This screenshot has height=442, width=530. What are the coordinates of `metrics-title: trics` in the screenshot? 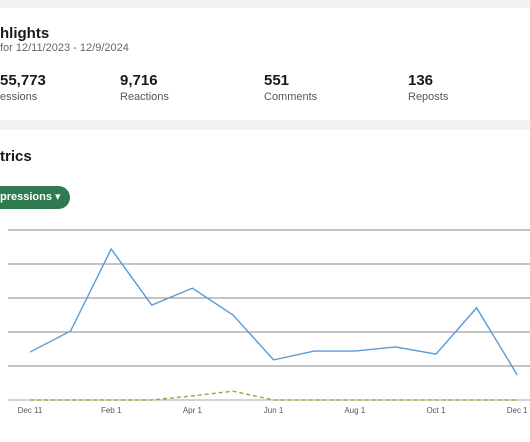 It's located at (16, 156).